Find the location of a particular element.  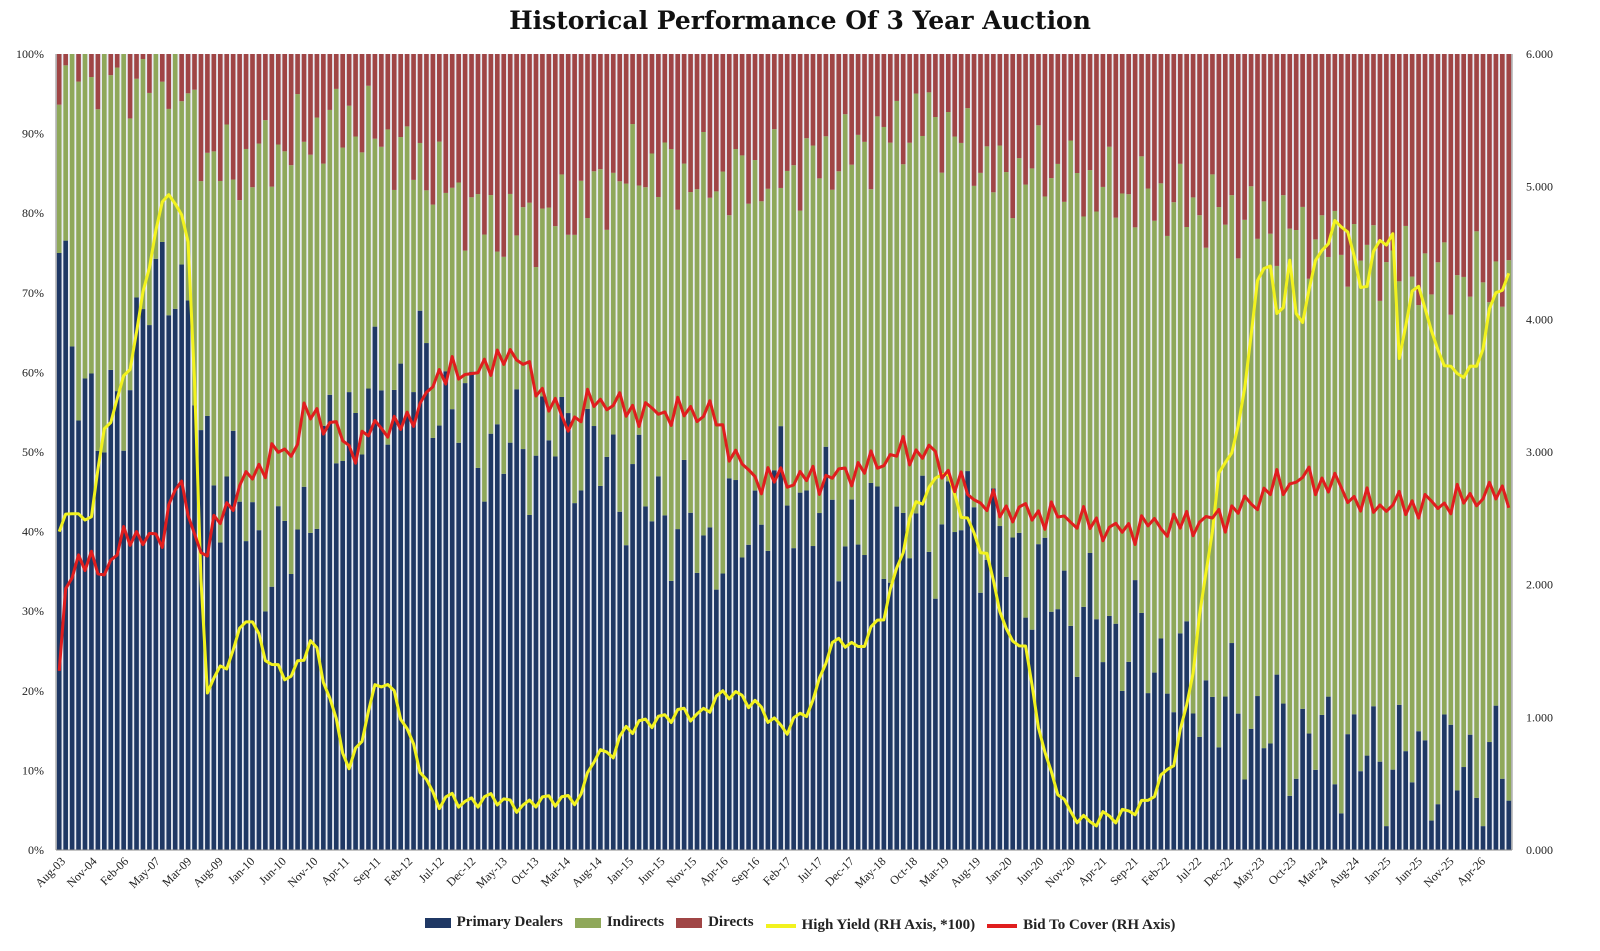

left-axis-tick-label: 100% is located at coordinates (30, 54).